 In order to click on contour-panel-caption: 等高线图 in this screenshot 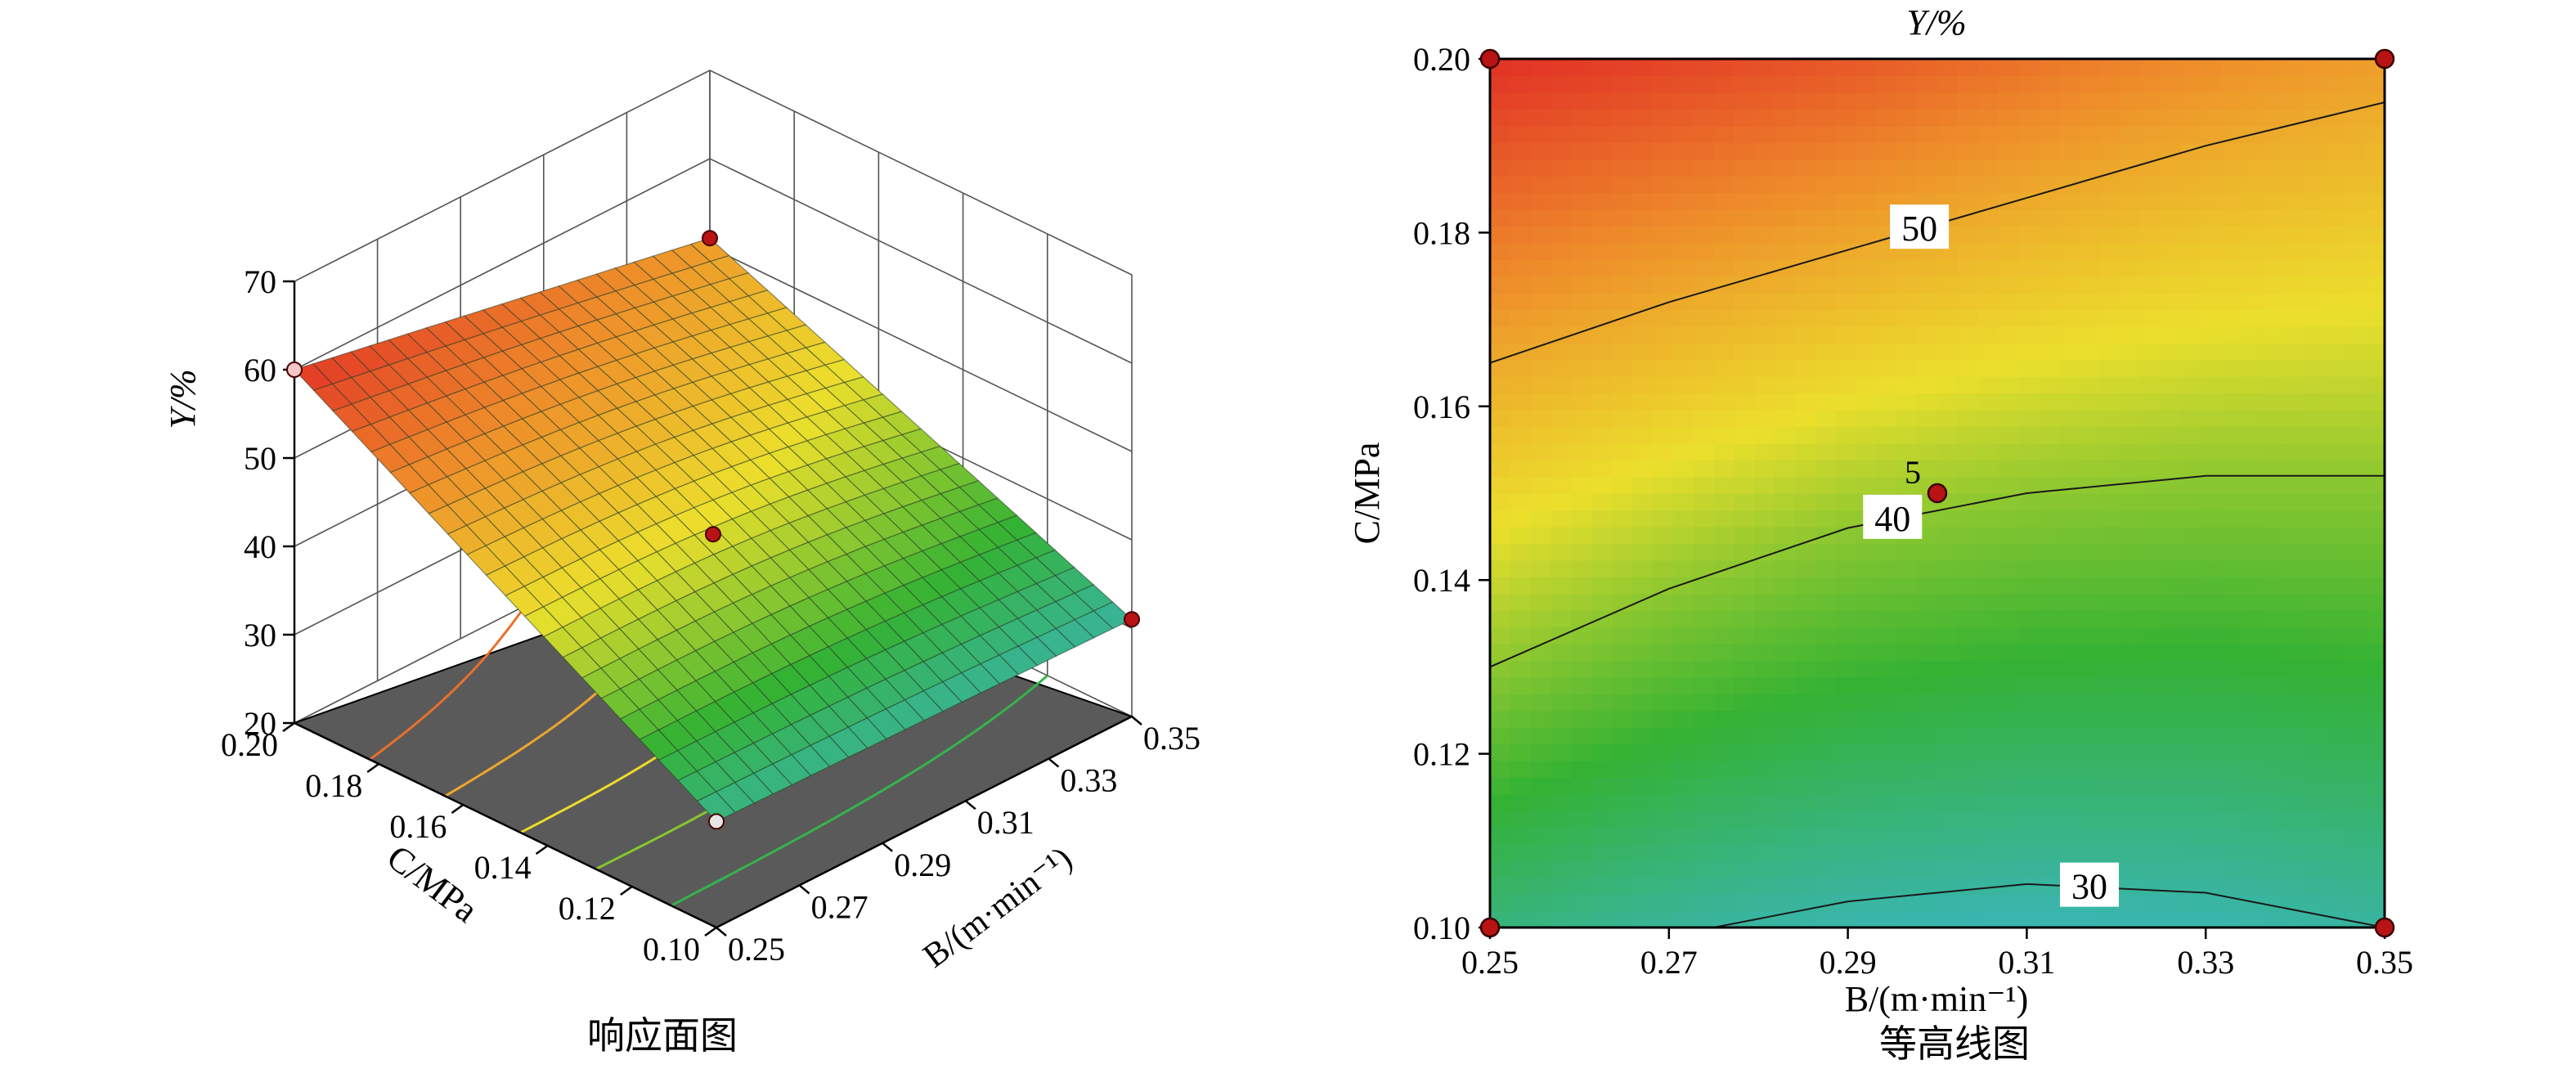, I will do `click(1954, 1044)`.